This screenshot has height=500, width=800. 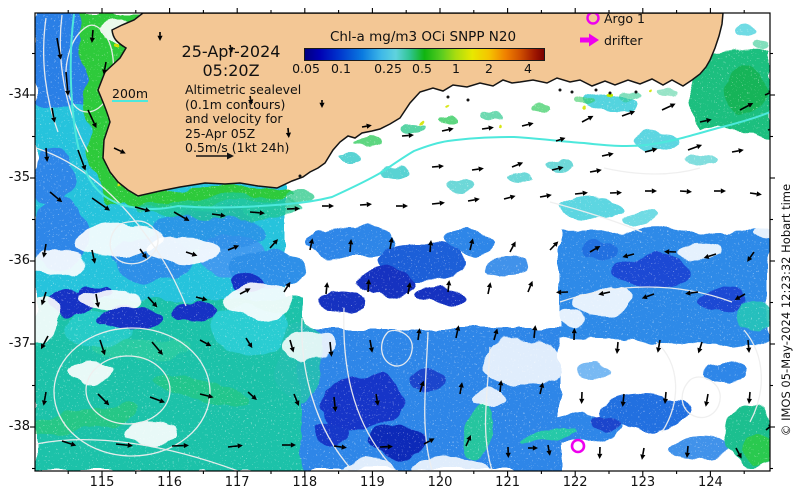 What do you see at coordinates (593, 19) in the screenshot?
I see `argo-legend-icon` at bounding box center [593, 19].